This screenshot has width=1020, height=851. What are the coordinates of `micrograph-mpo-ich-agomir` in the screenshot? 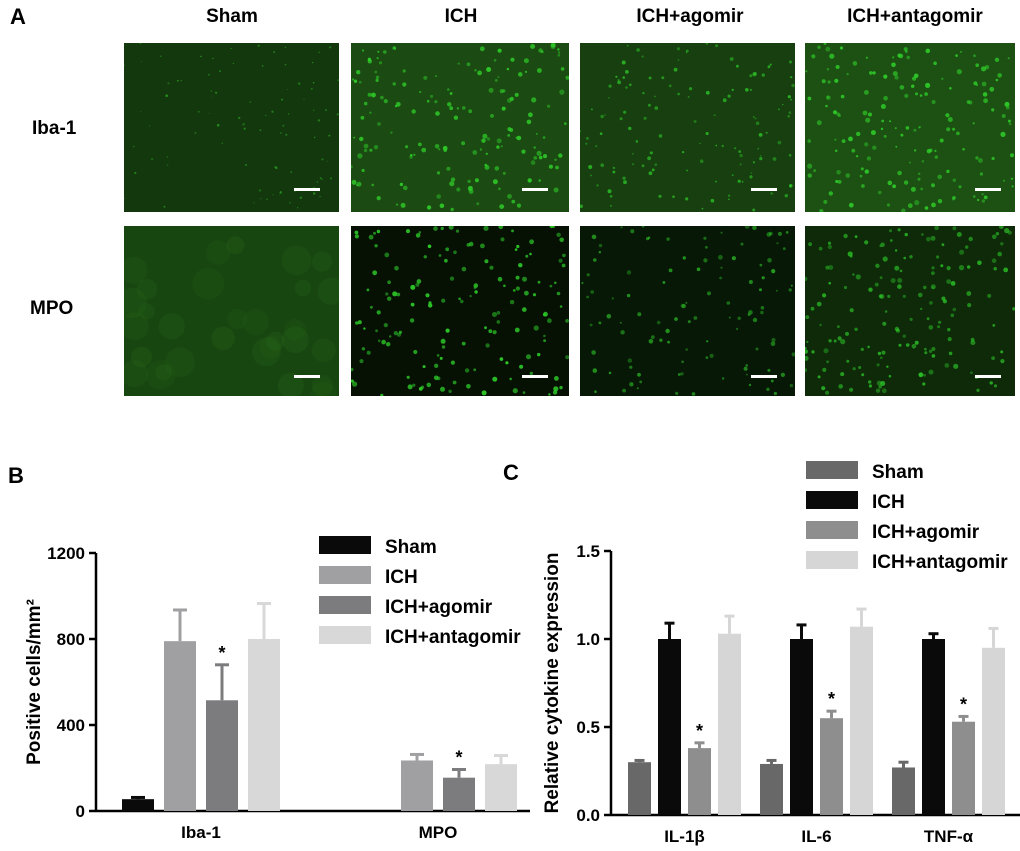 It's located at (687, 311).